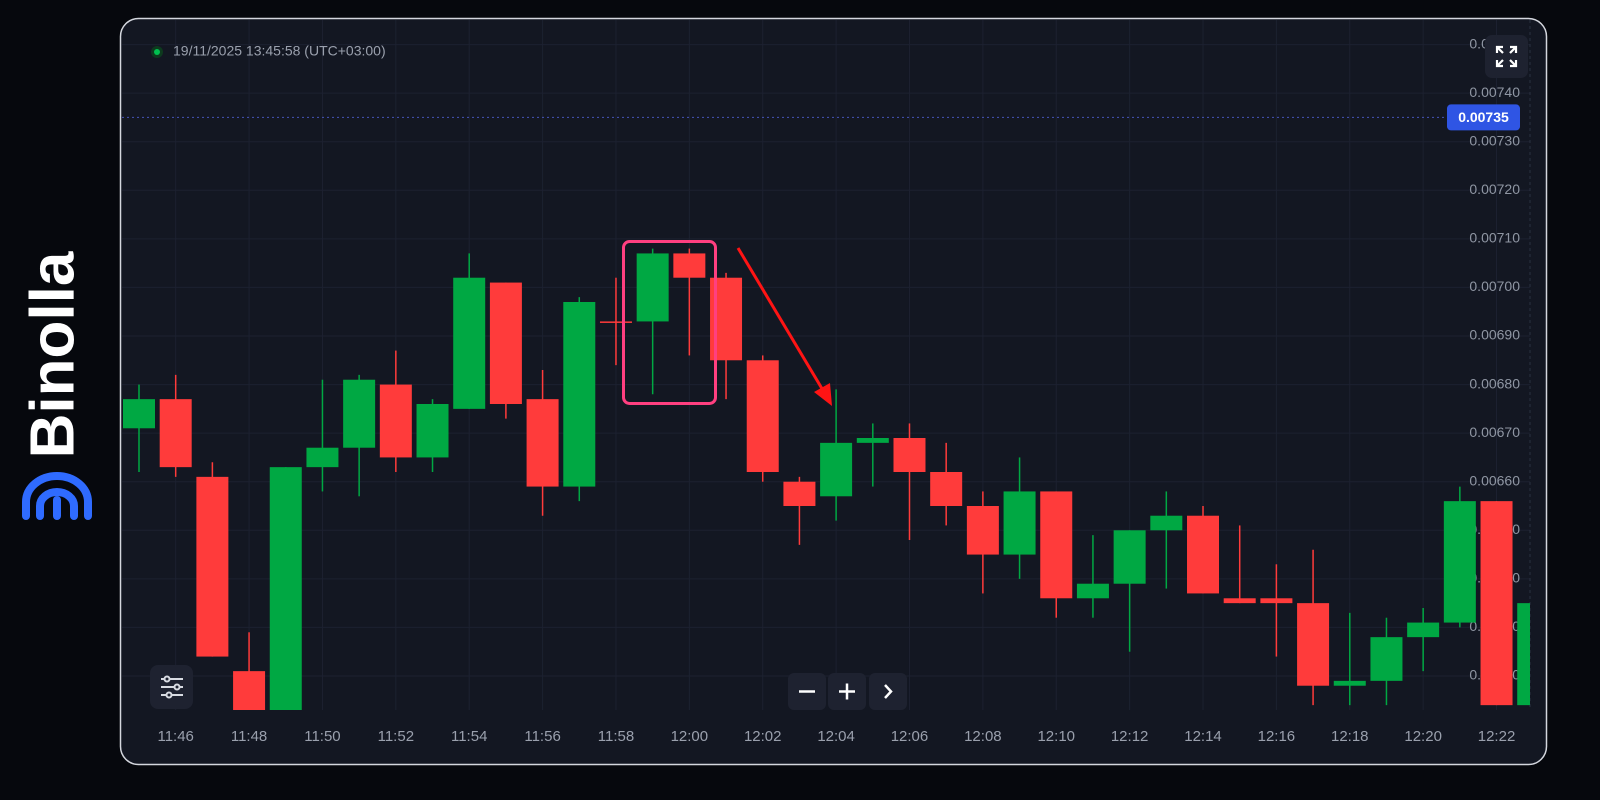 Image resolution: width=1600 pixels, height=800 pixels. What do you see at coordinates (57, 496) in the screenshot?
I see `brand-logo` at bounding box center [57, 496].